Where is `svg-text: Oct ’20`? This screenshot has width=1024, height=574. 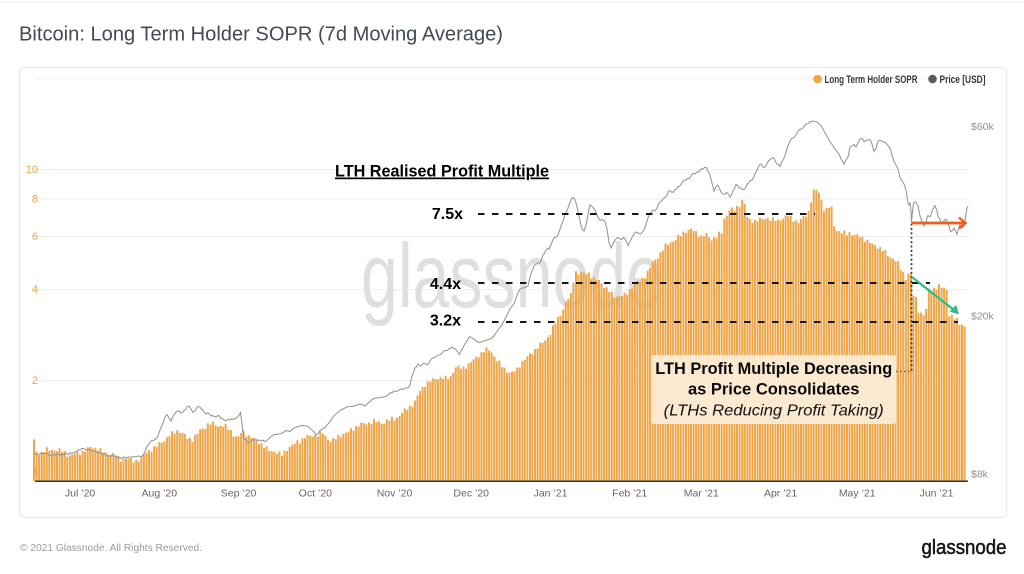 svg-text: Oct ’20 is located at coordinates (315, 494).